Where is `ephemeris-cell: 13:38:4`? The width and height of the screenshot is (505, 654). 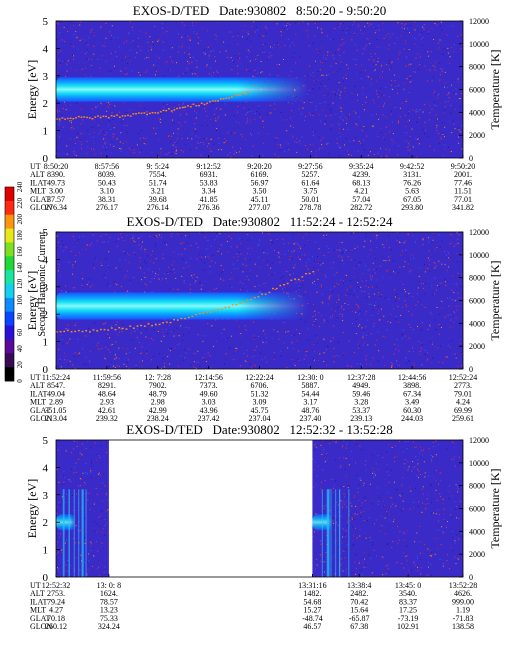 ephemeris-cell: 13:38:4 is located at coordinates (359, 585).